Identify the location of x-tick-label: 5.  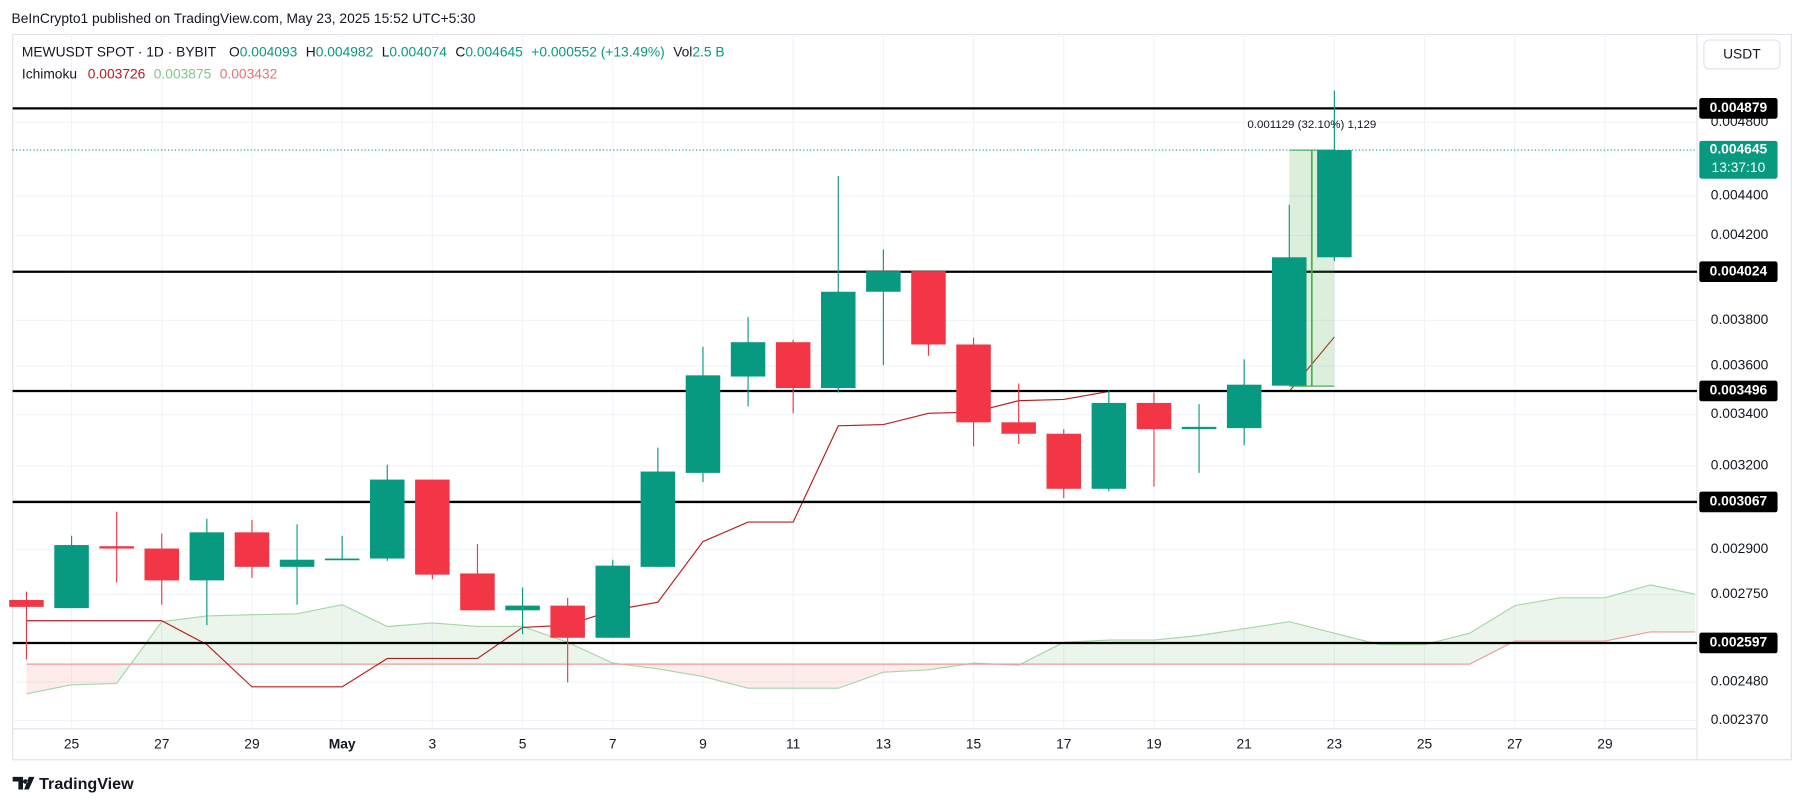
(523, 743).